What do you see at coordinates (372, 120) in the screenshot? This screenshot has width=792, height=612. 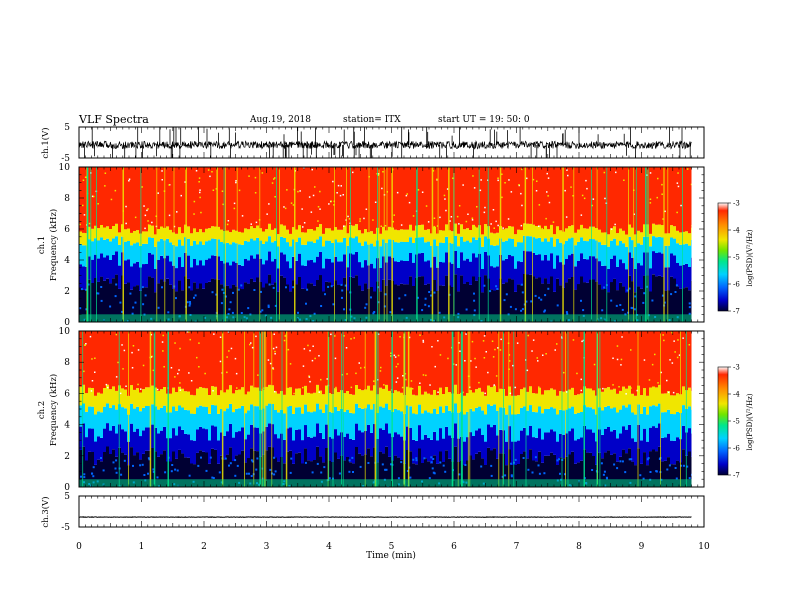 I see `station-label: station= ITX` at bounding box center [372, 120].